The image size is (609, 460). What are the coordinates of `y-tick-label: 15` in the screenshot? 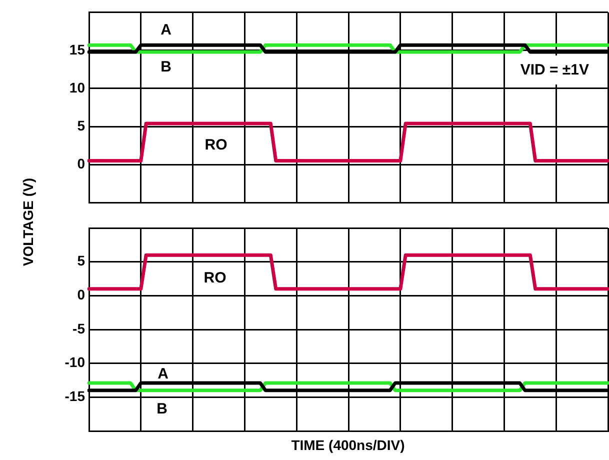 It's located at (77, 49).